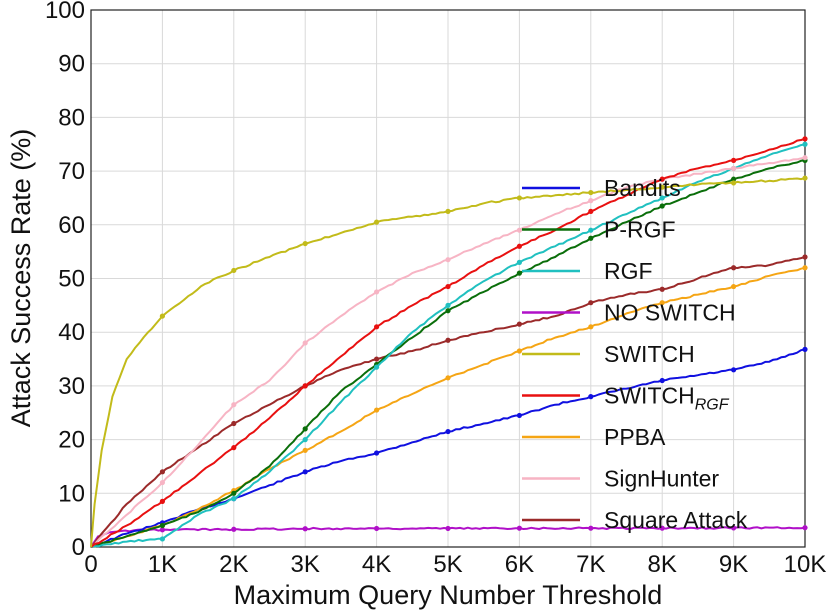 Image resolution: width=831 pixels, height=610 pixels. Describe the element at coordinates (376, 564) in the screenshot. I see `x-tick-label: 4K` at that location.